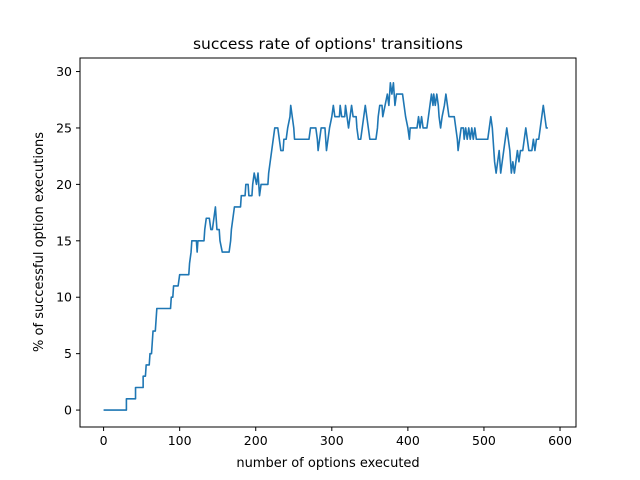 This screenshot has height=480, width=640. I want to click on x-tick-label: 0, so click(104, 440).